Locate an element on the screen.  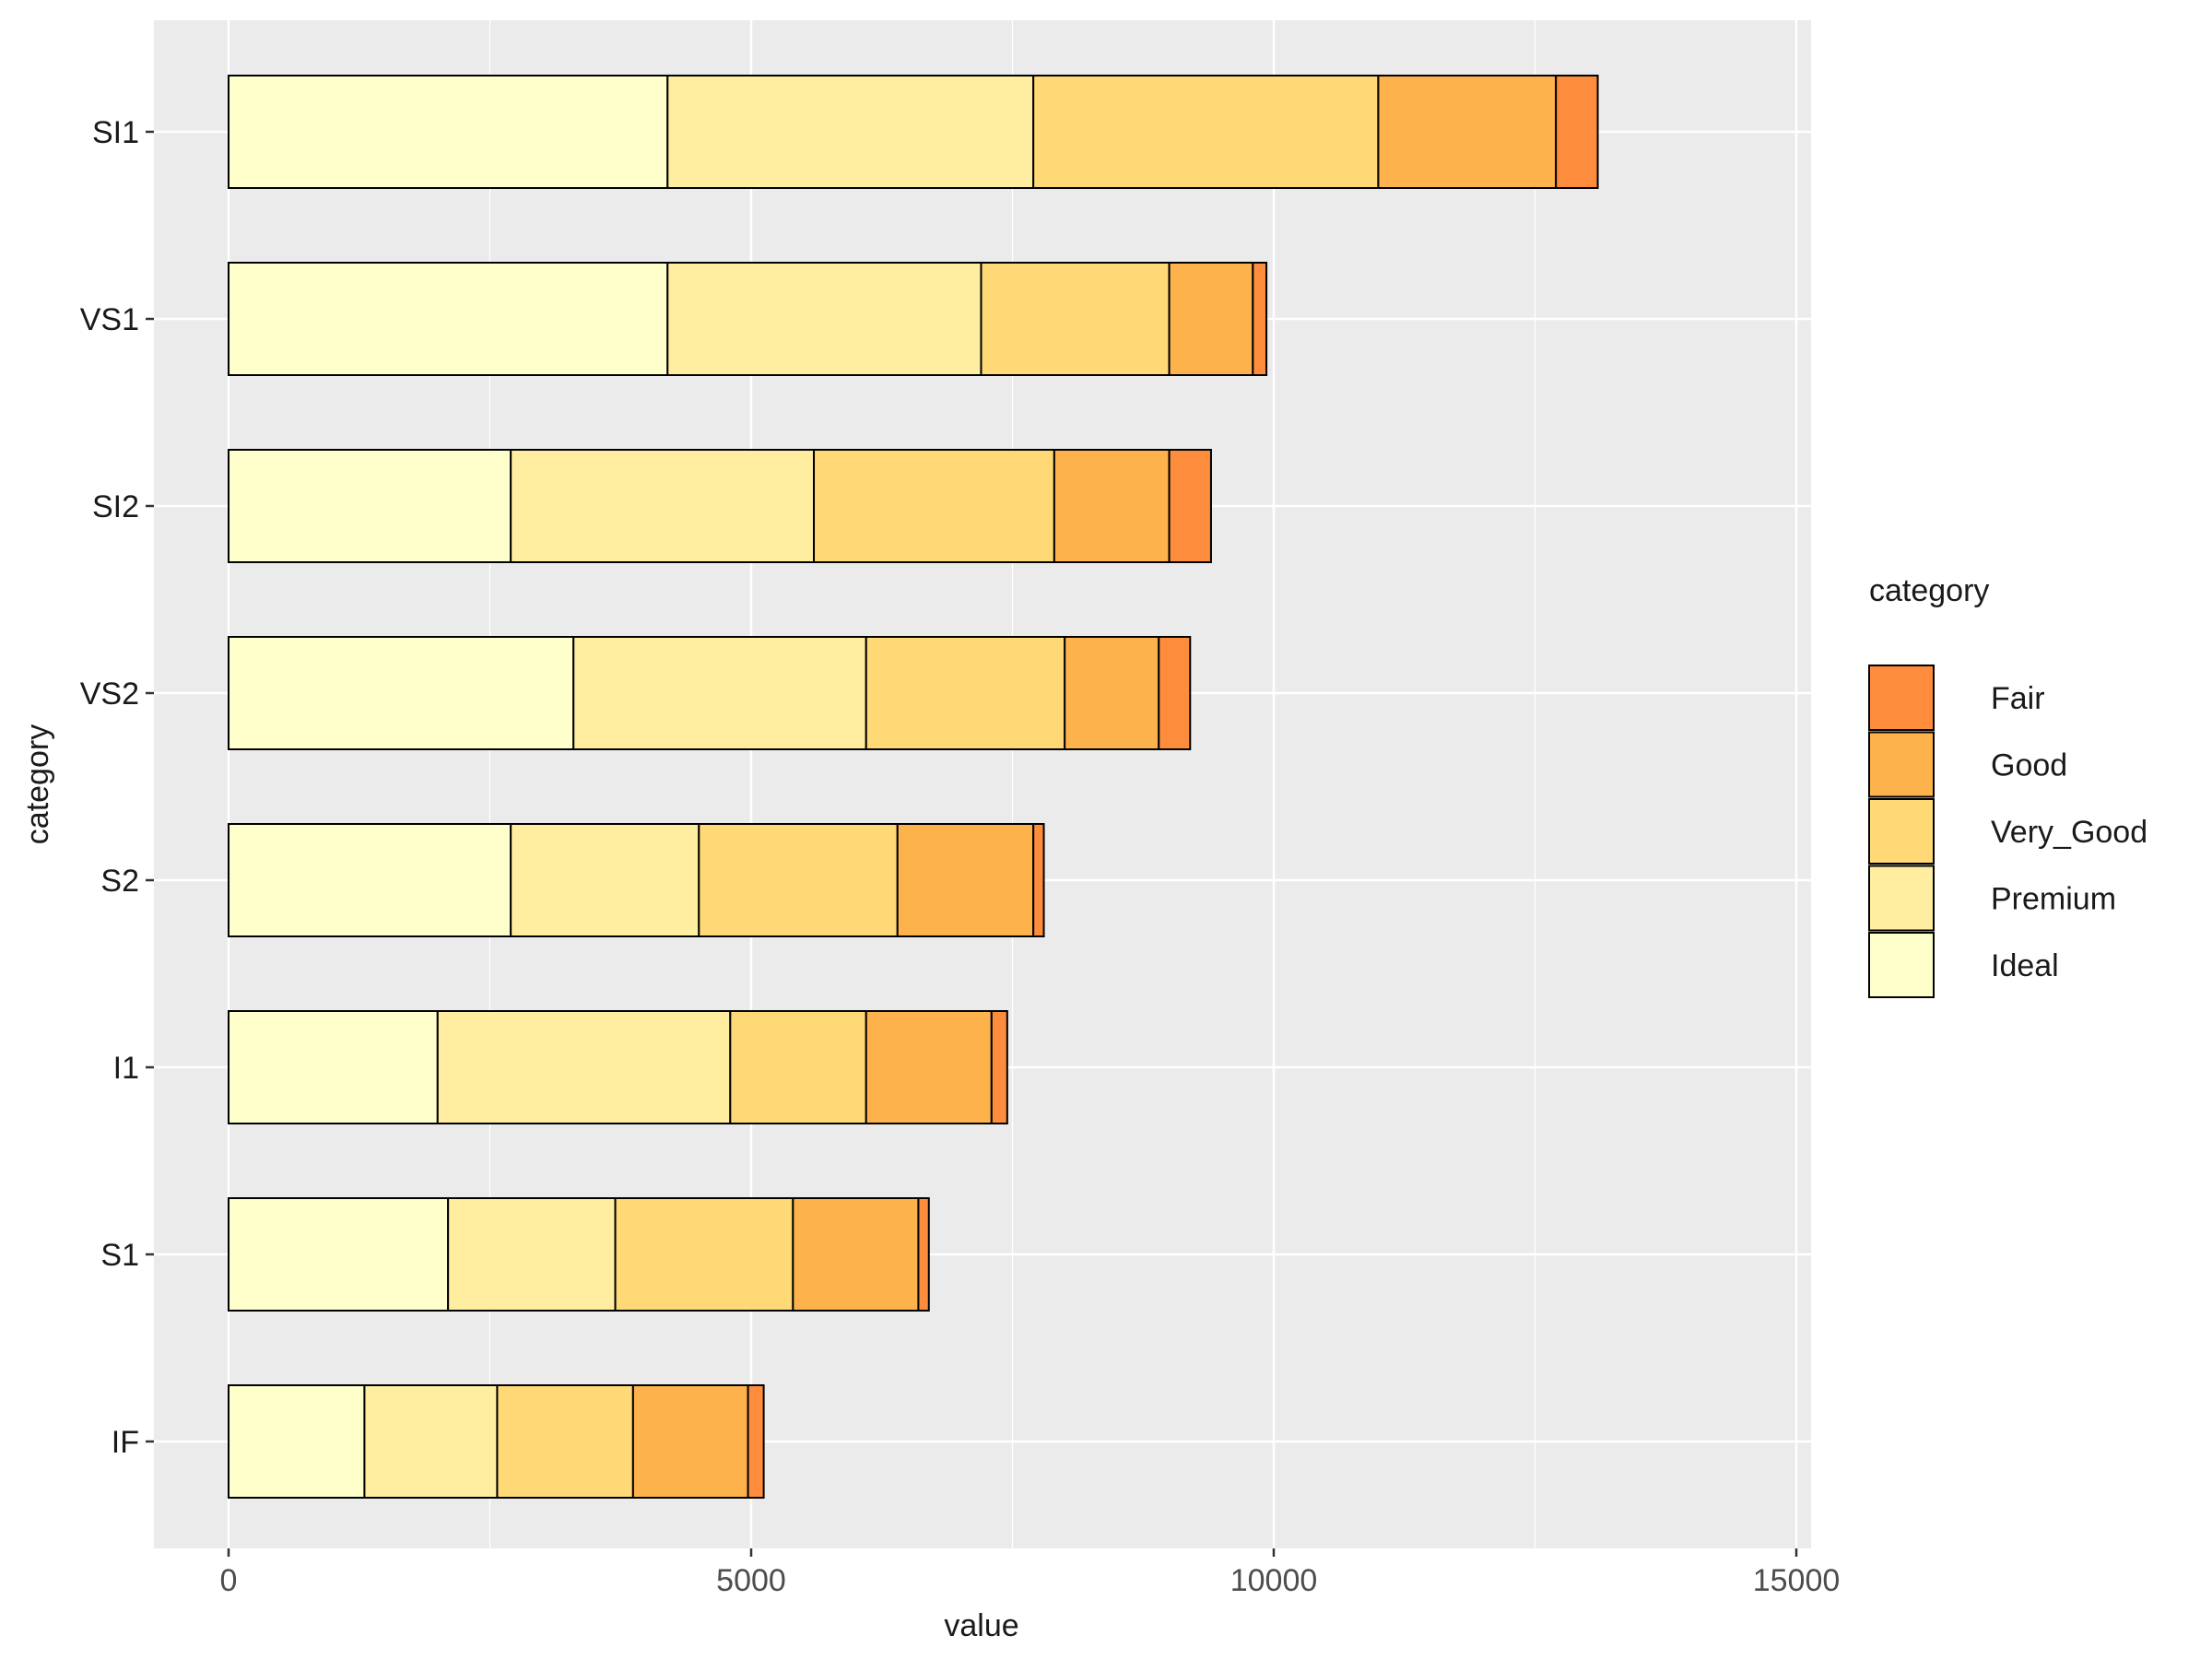
legend-key-very-good is located at coordinates (1901, 831).